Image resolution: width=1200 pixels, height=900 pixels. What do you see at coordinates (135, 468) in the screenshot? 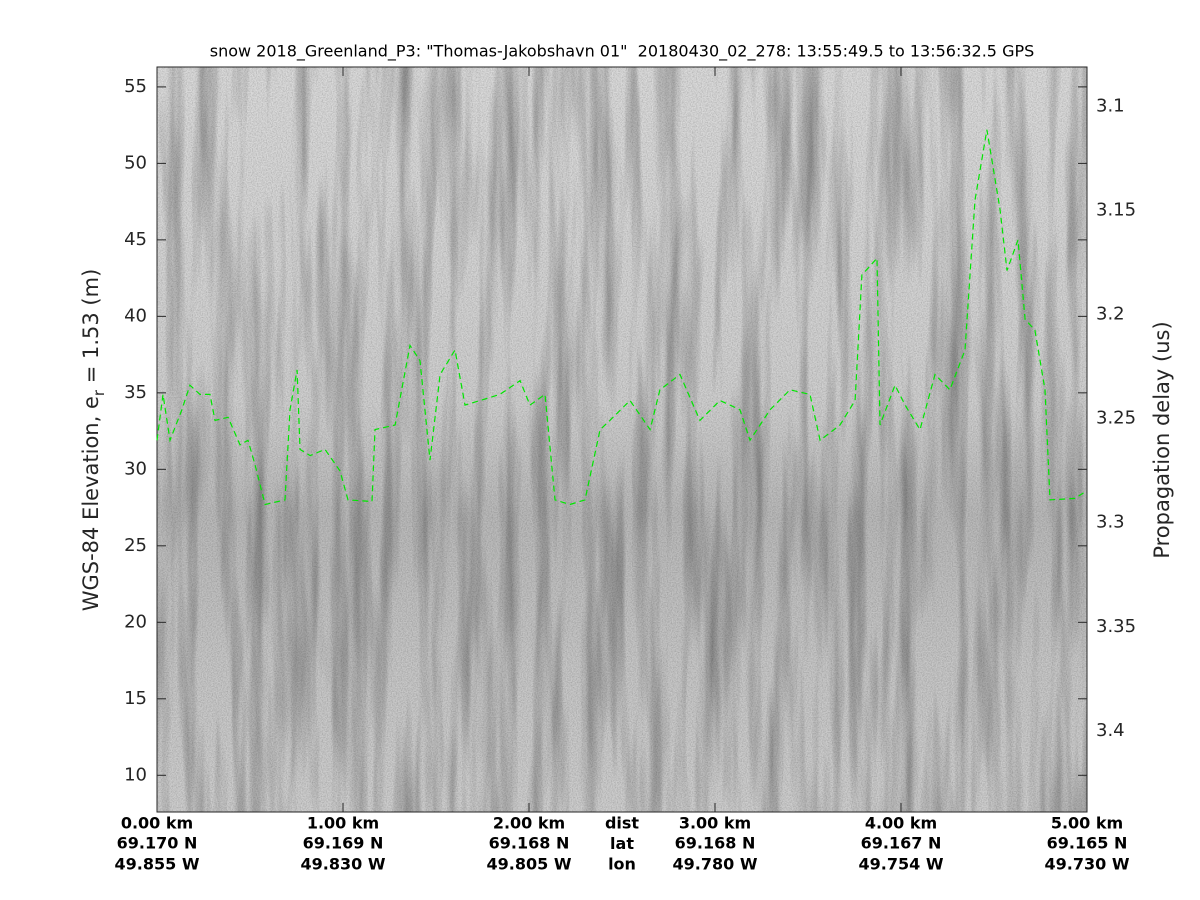
I see `y-tick-label: 30` at bounding box center [135, 468].